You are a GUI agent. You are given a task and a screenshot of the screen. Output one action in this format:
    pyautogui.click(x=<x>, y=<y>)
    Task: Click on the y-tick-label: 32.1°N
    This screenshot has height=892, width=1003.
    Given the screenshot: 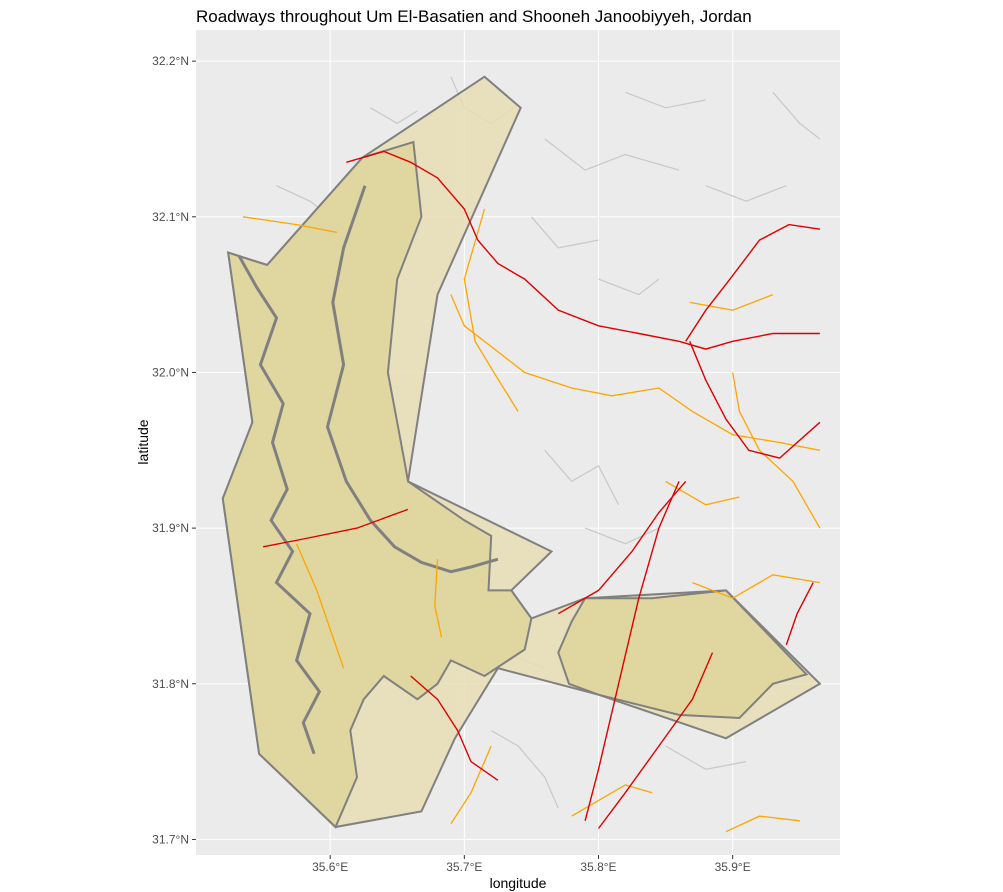 What is the action you would take?
    pyautogui.click(x=170, y=217)
    